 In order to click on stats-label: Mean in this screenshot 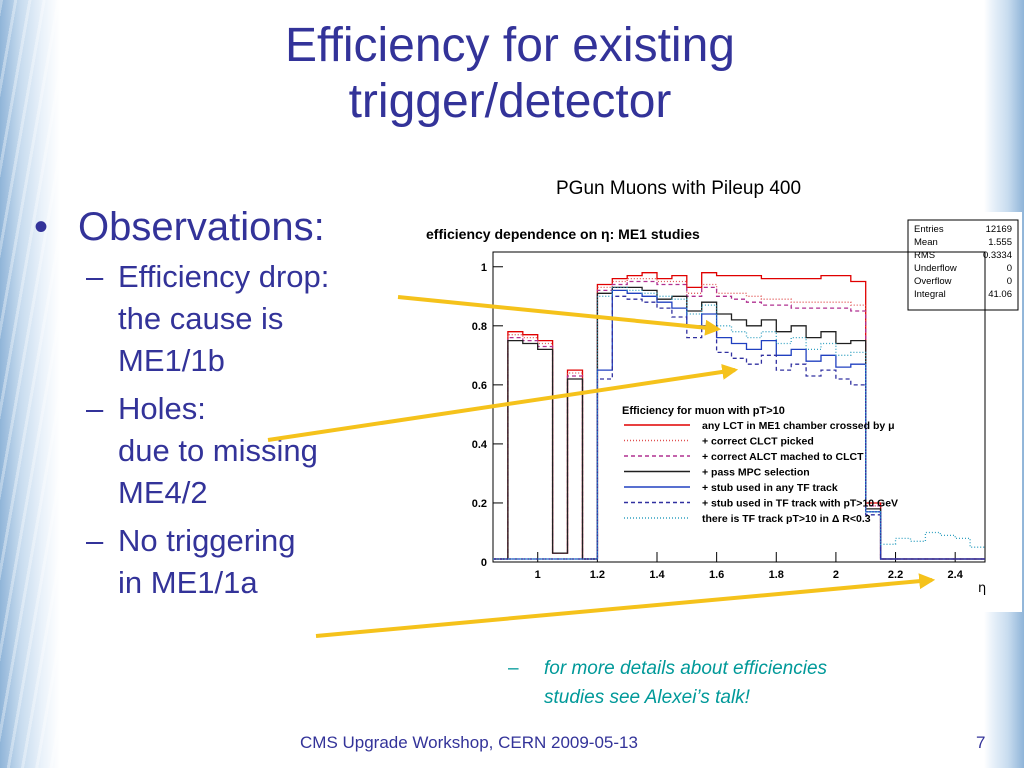, I will do `click(926, 242)`.